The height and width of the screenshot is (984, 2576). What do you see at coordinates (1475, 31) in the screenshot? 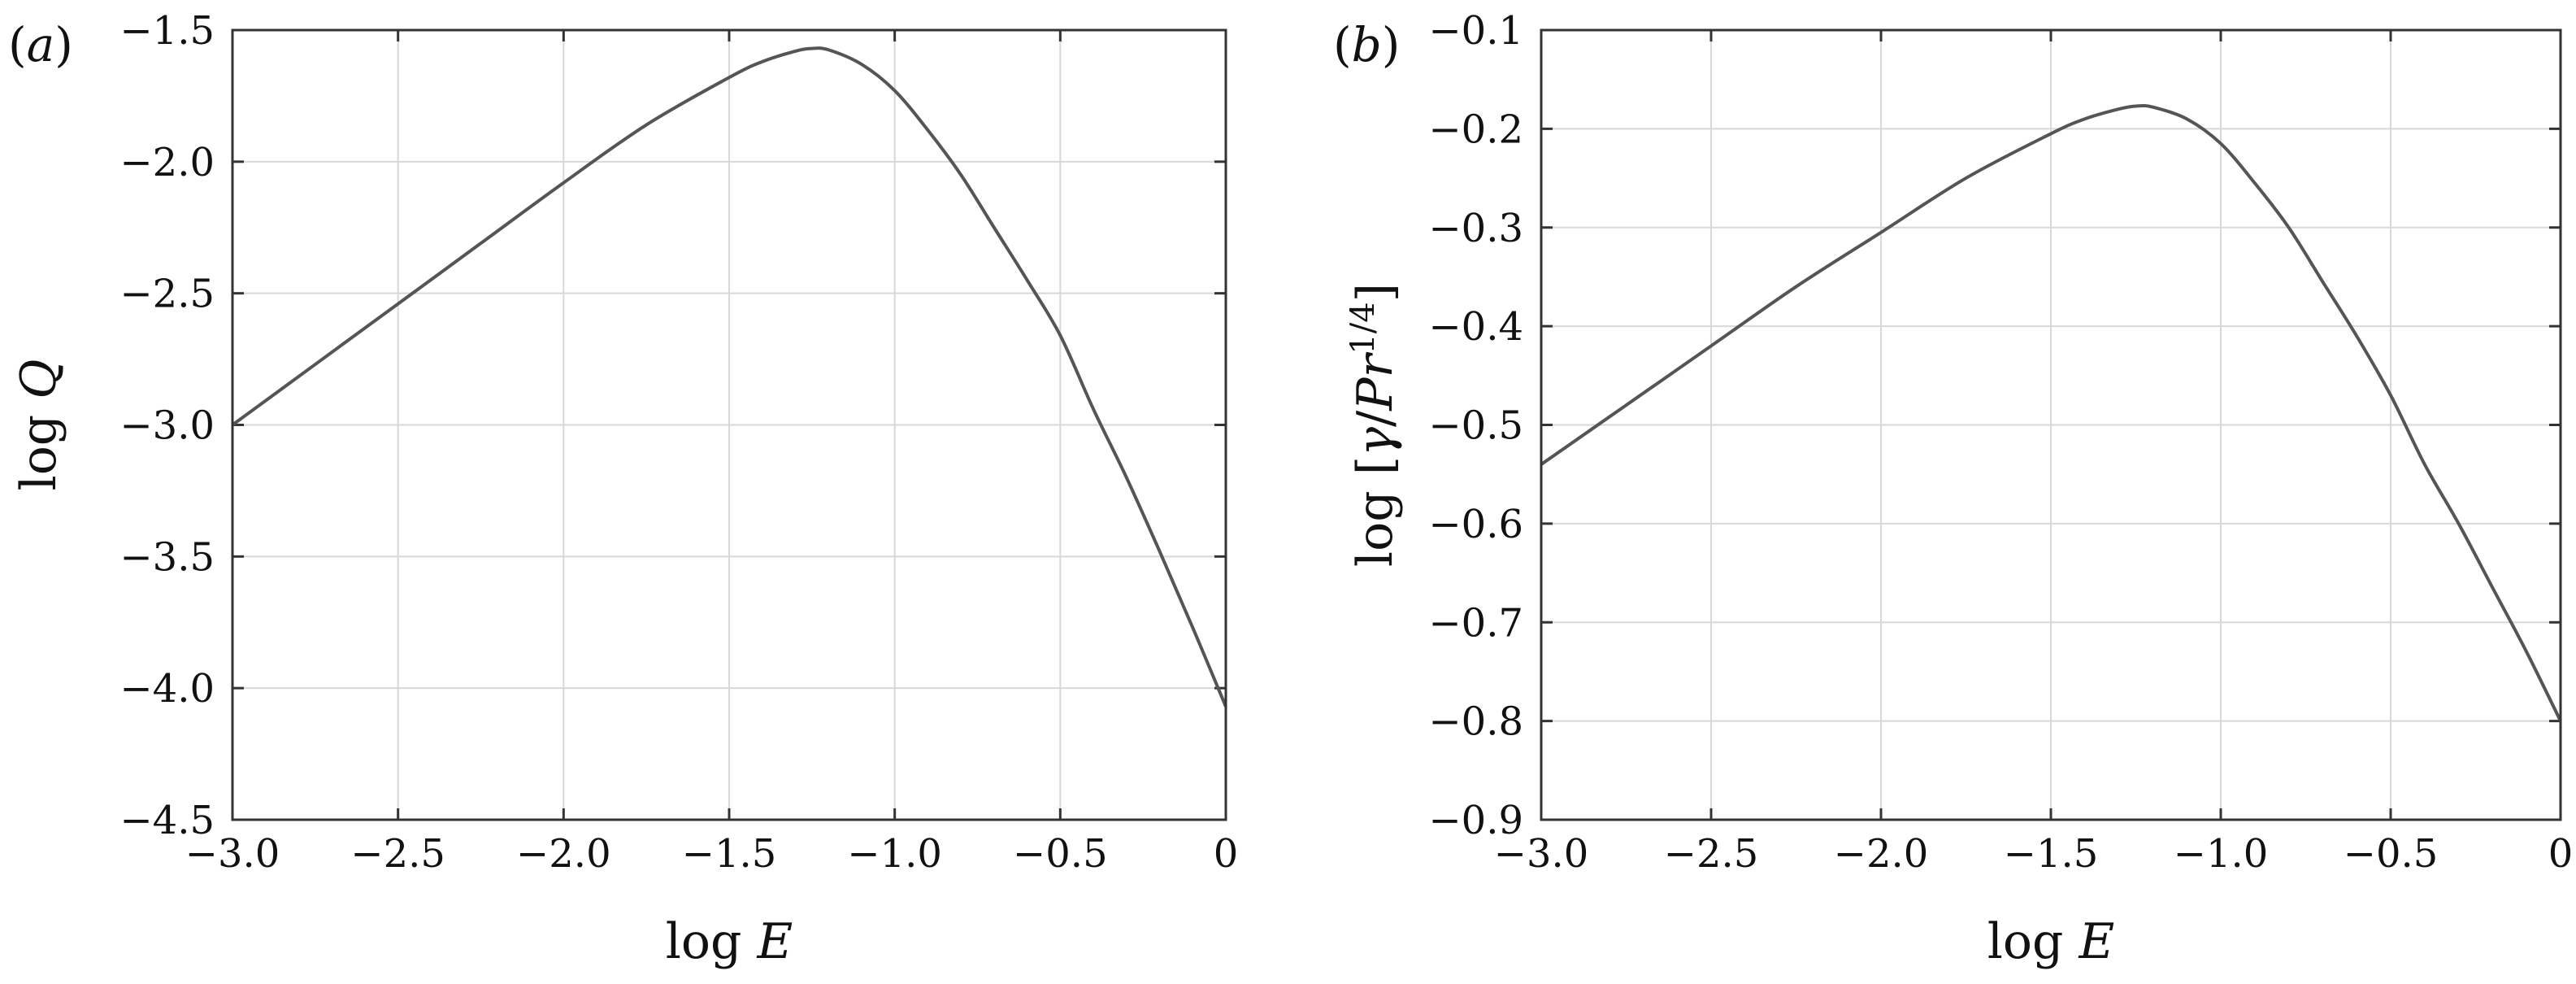
I see `y-tick-label: −0.1` at bounding box center [1475, 31].